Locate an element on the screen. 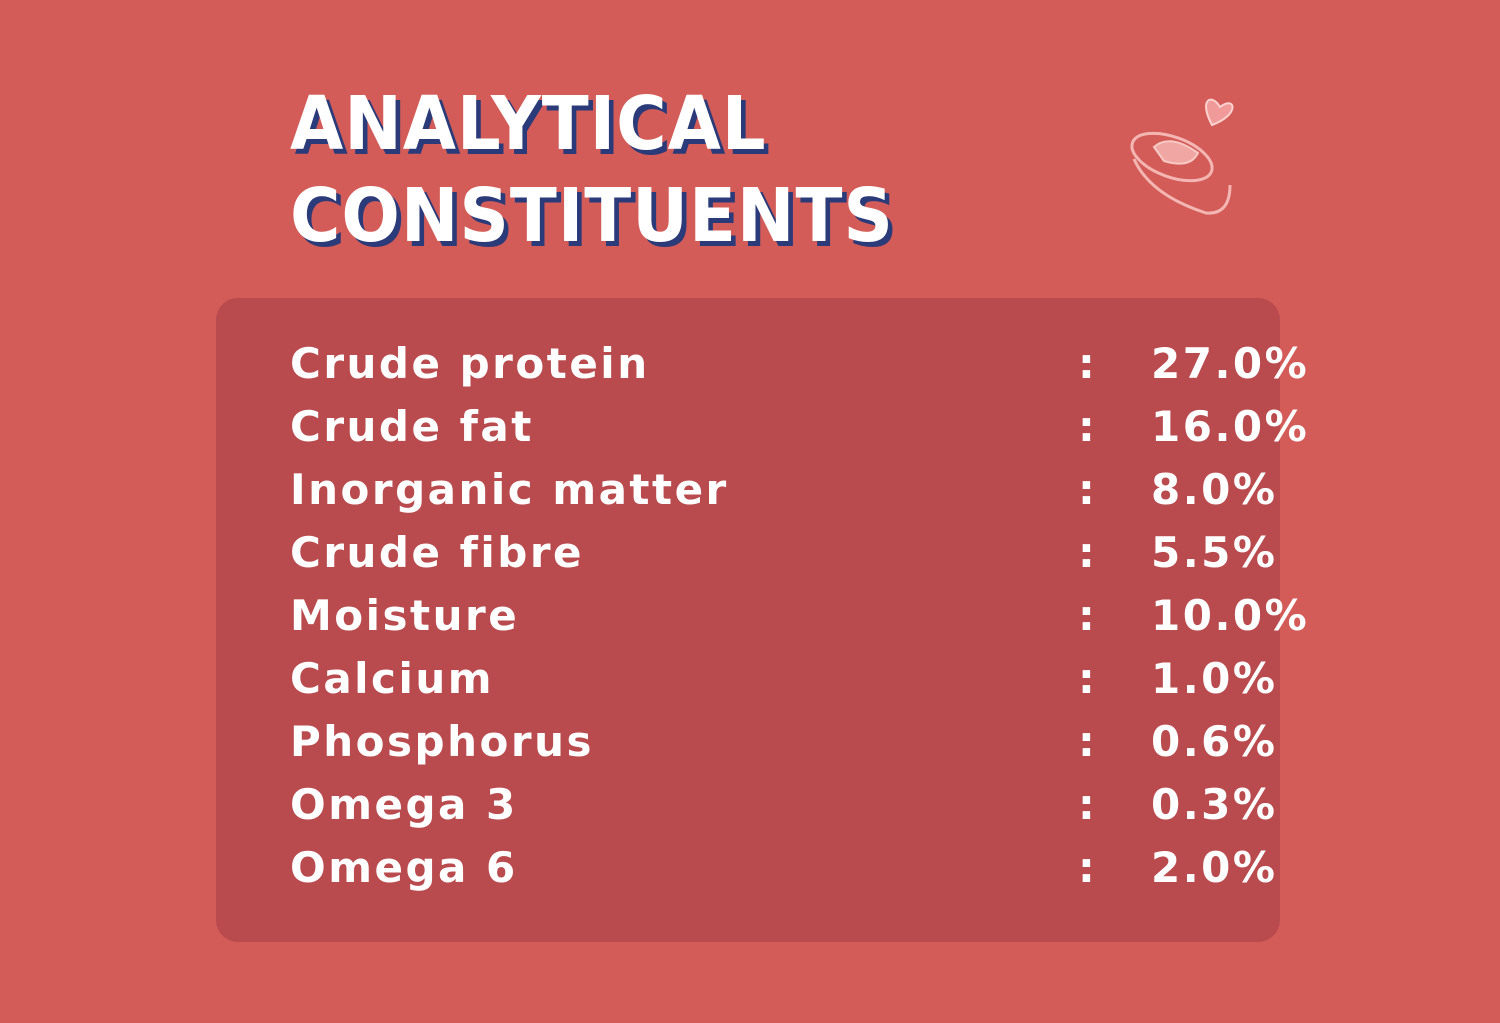 This screenshot has width=1500, height=1023. row-label: Crude protein is located at coordinates (470, 363).